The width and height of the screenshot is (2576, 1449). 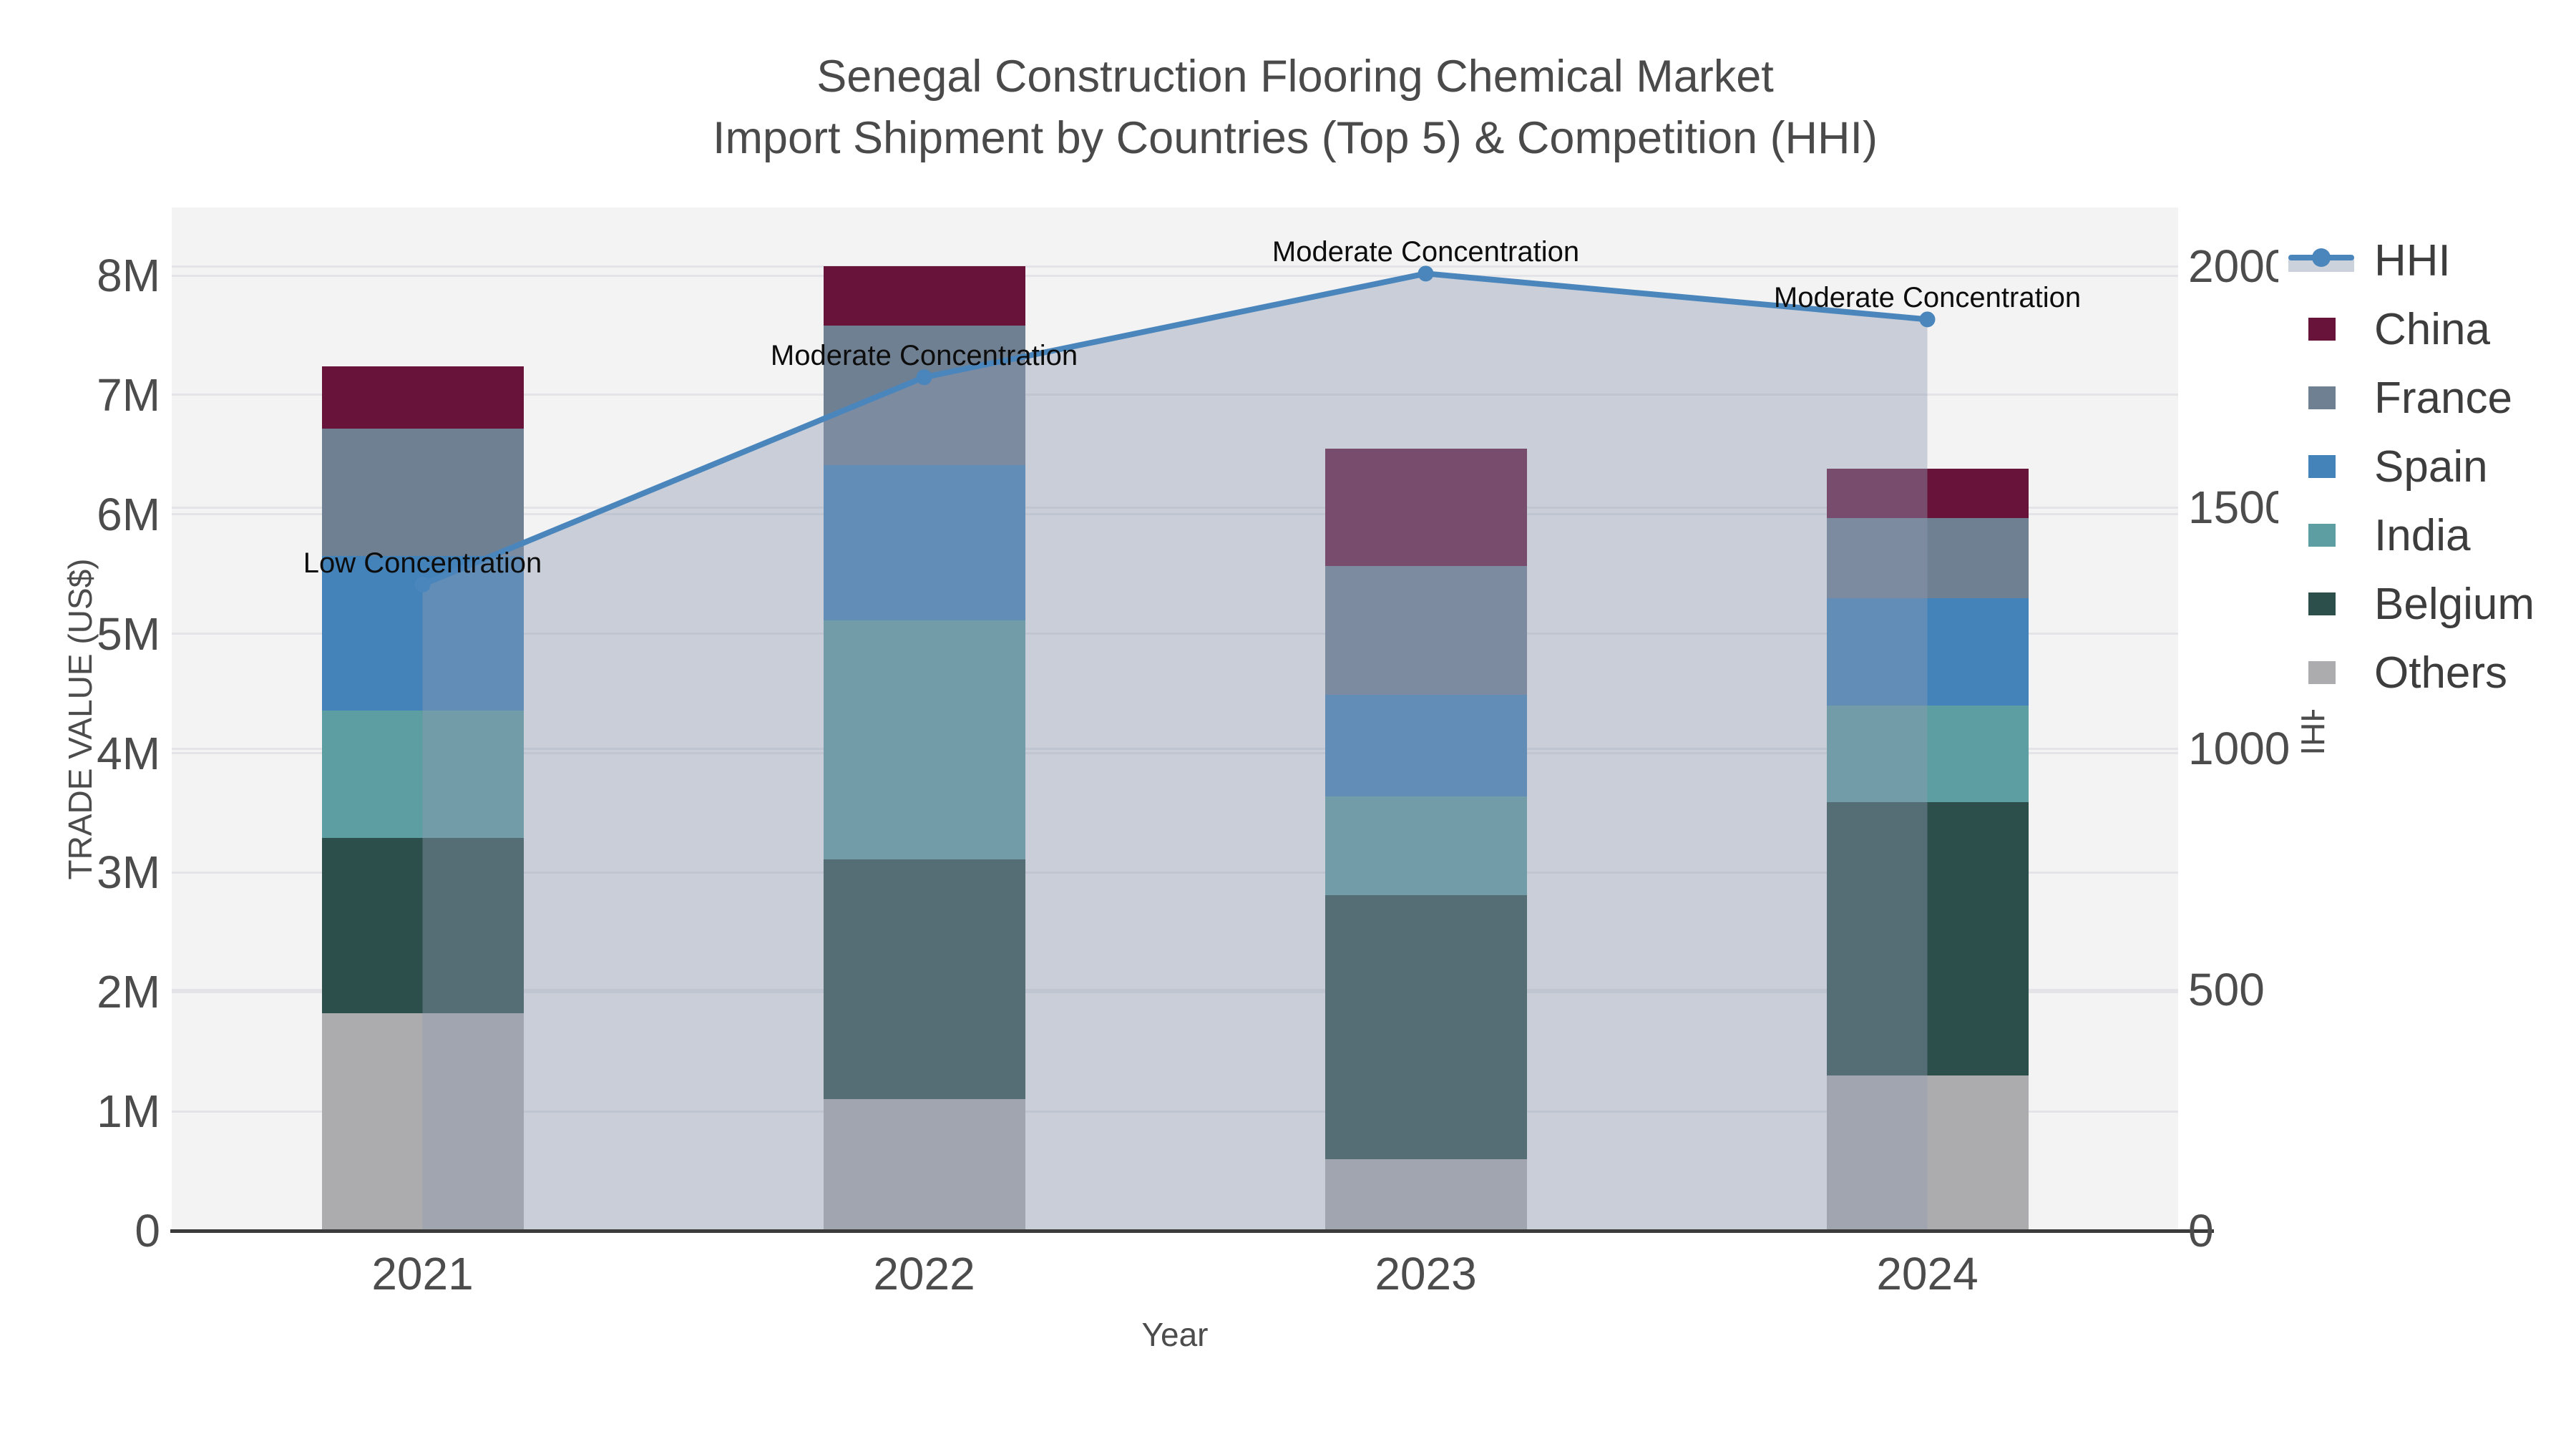 What do you see at coordinates (1927, 298) in the screenshot?
I see `annotation-2024: Moderate Concentration` at bounding box center [1927, 298].